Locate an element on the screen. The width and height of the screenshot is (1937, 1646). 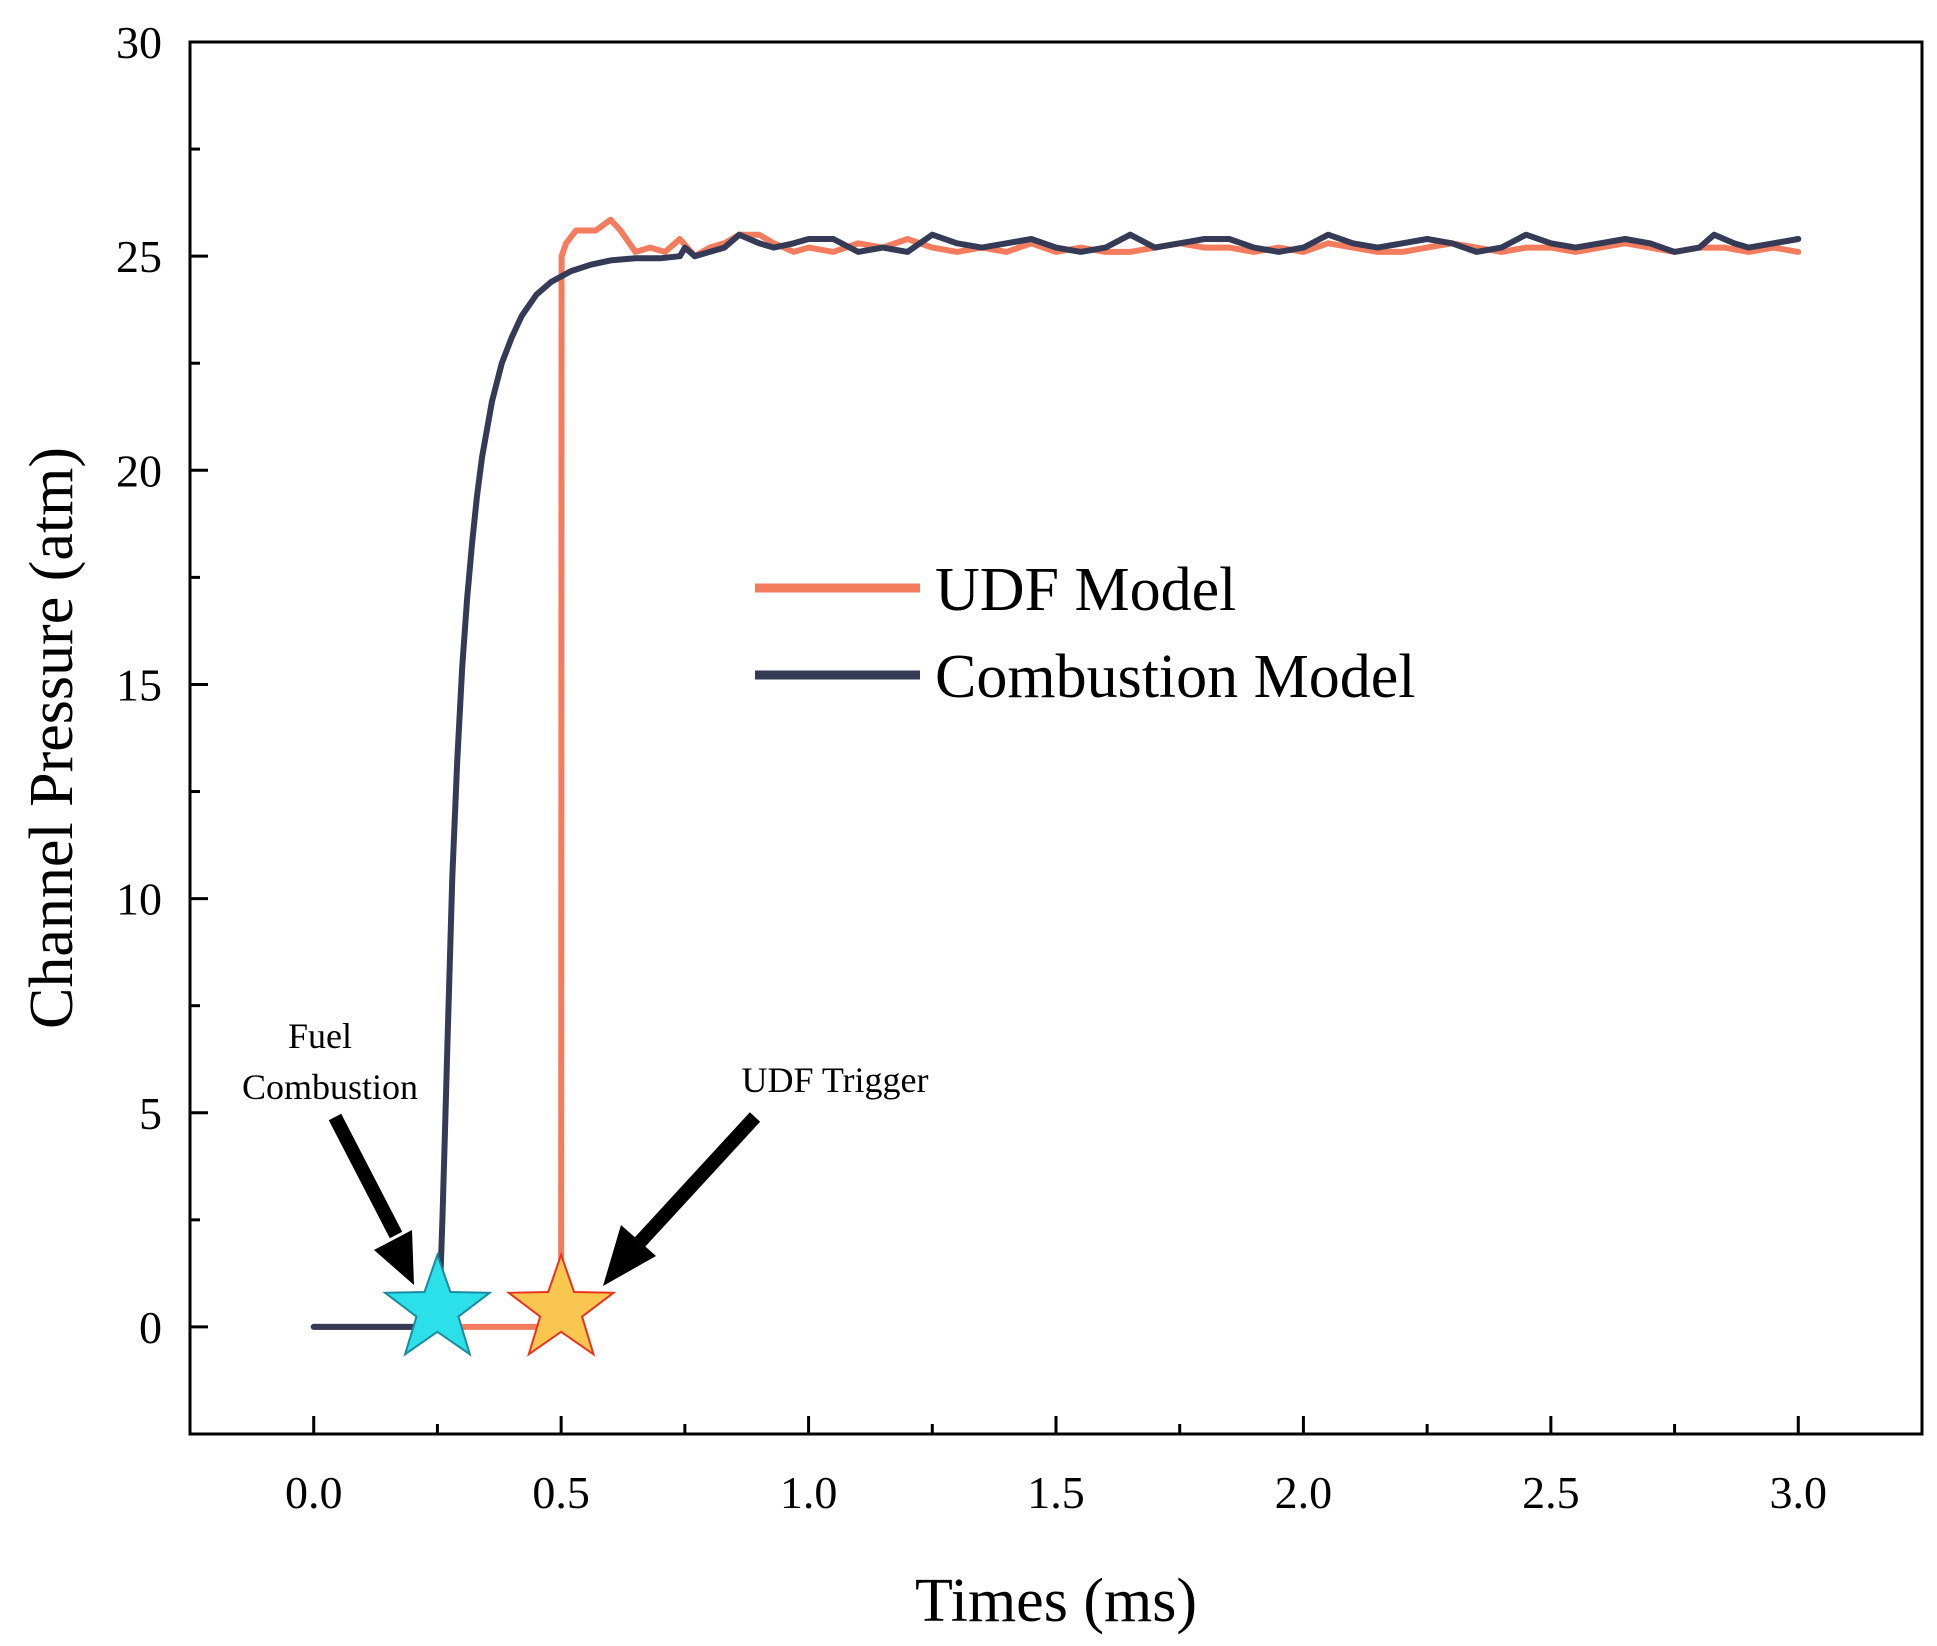
y-tick-label: 0 is located at coordinates (150, 1327).